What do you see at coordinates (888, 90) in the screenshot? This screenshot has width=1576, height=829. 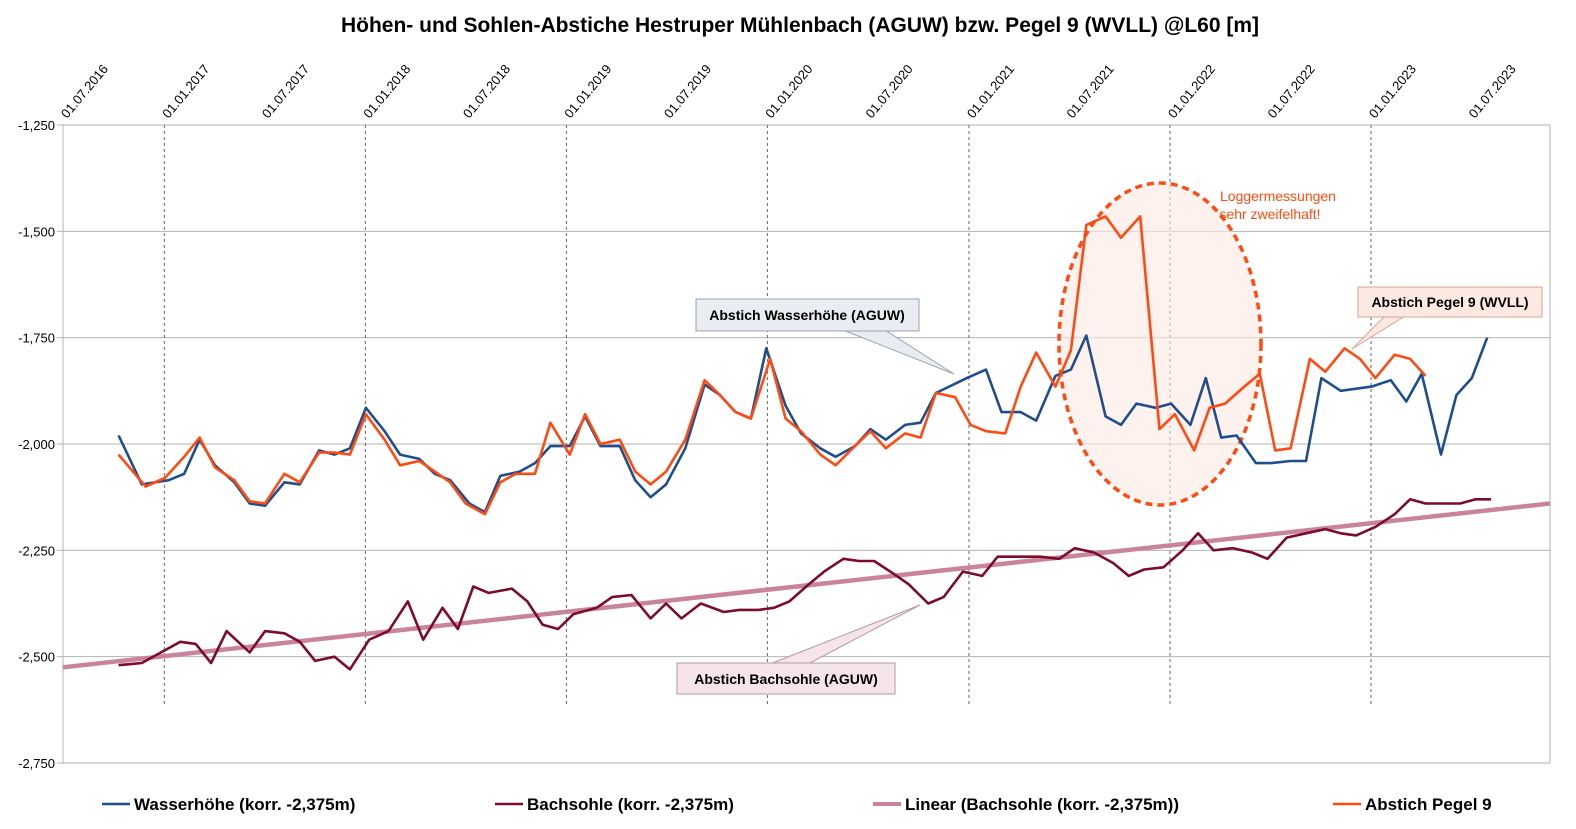 I see `x-tick-label: 01.07.2020` at bounding box center [888, 90].